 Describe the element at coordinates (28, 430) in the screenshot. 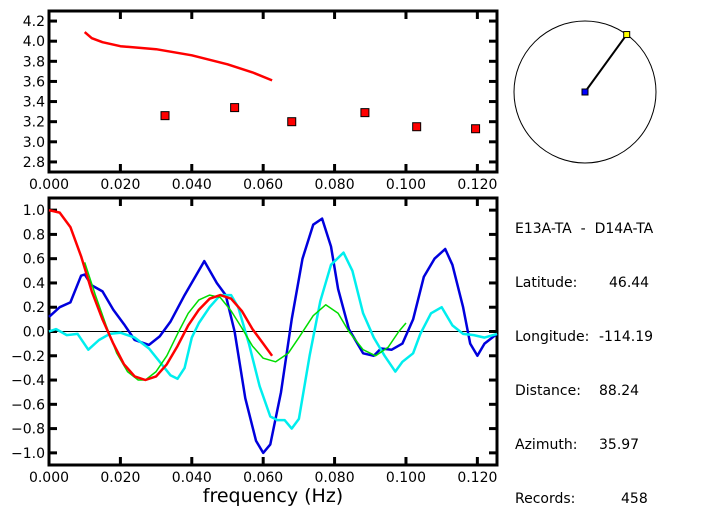

I see `y-tick-label: −0.8` at that location.